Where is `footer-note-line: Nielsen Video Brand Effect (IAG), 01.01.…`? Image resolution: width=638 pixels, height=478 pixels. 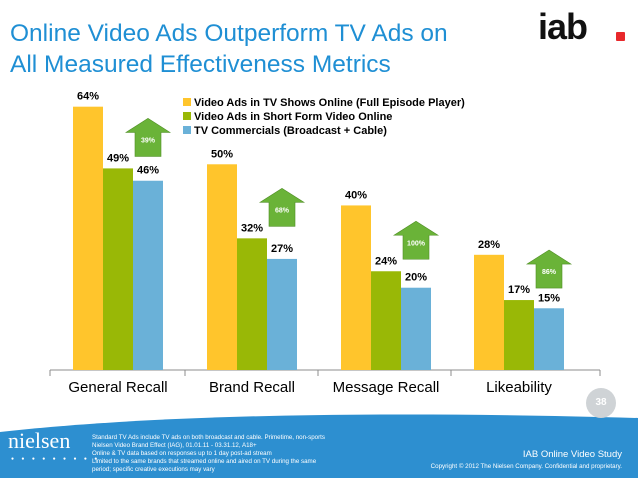
footer-note-line: Nielsen Video Brand Effect (IAG), 01.01.… is located at coordinates (174, 445).